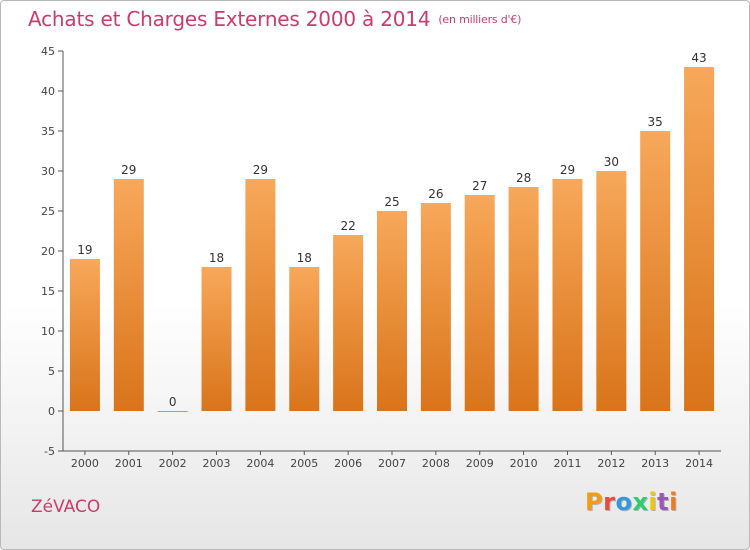  Describe the element at coordinates (524, 463) in the screenshot. I see `x-tick-label: 2010` at that location.